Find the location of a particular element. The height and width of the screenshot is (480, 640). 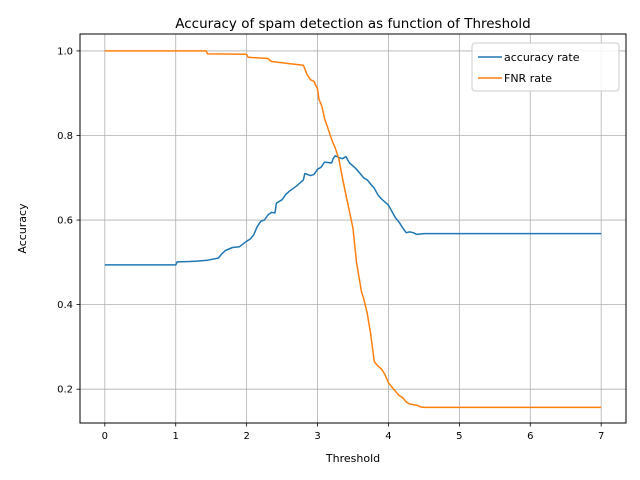

y-tick-label: 0.2 is located at coordinates (65, 390).